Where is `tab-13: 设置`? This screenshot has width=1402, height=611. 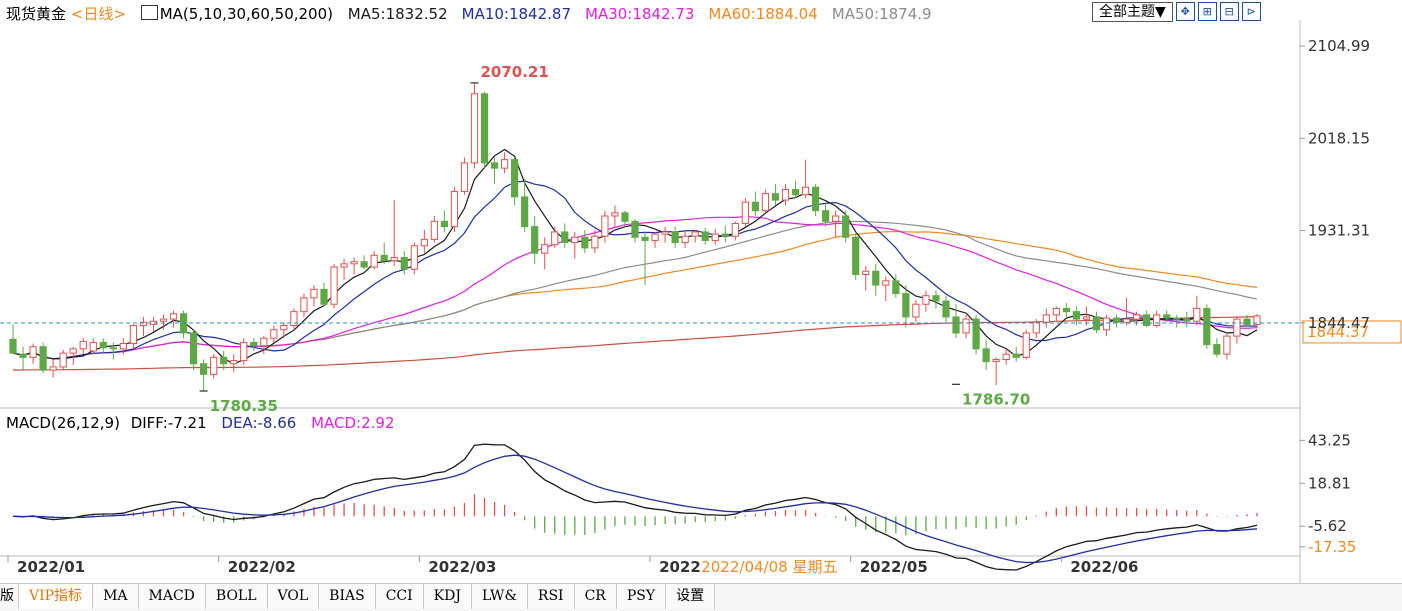
tab-13: 设置 is located at coordinates (691, 596).